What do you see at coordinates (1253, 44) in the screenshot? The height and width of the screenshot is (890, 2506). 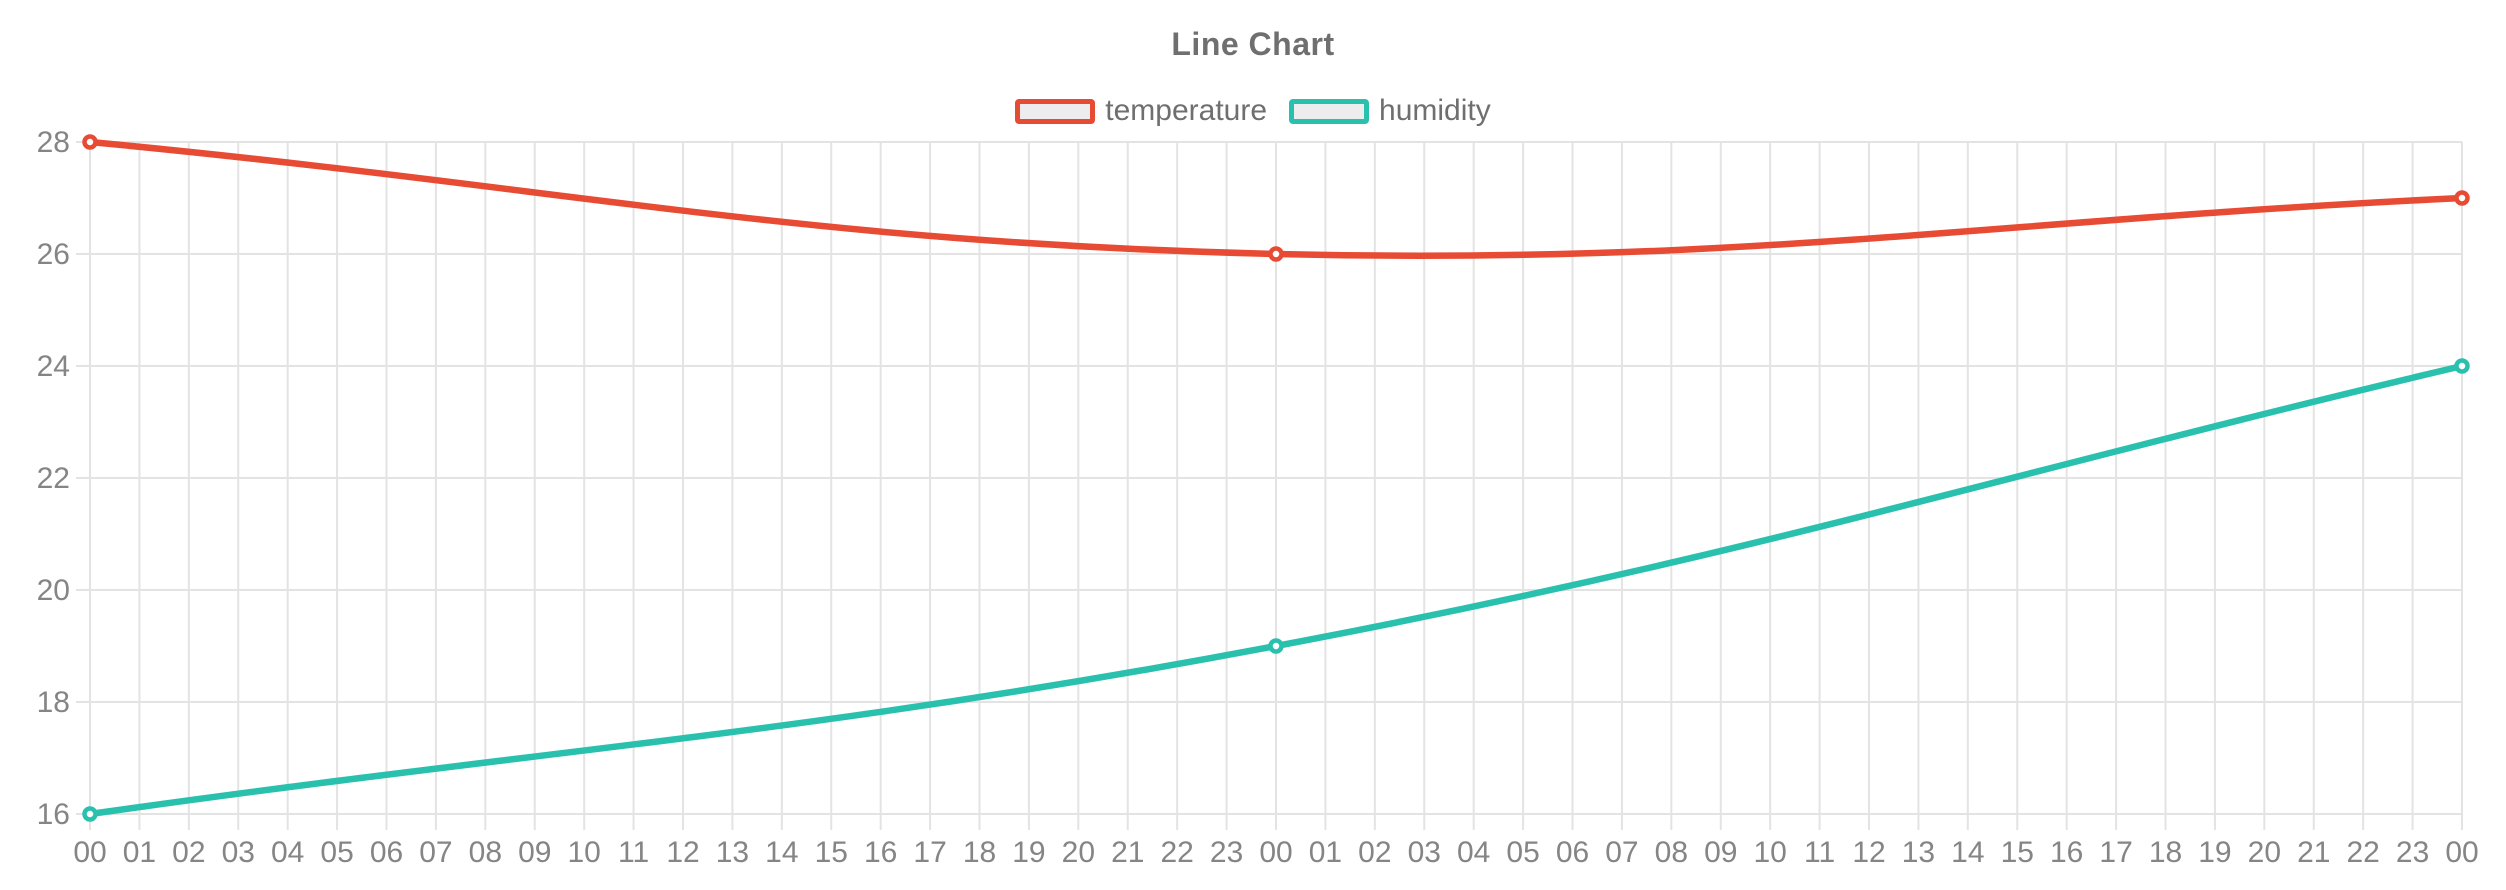 I see `chart-title: Line Chart` at bounding box center [1253, 44].